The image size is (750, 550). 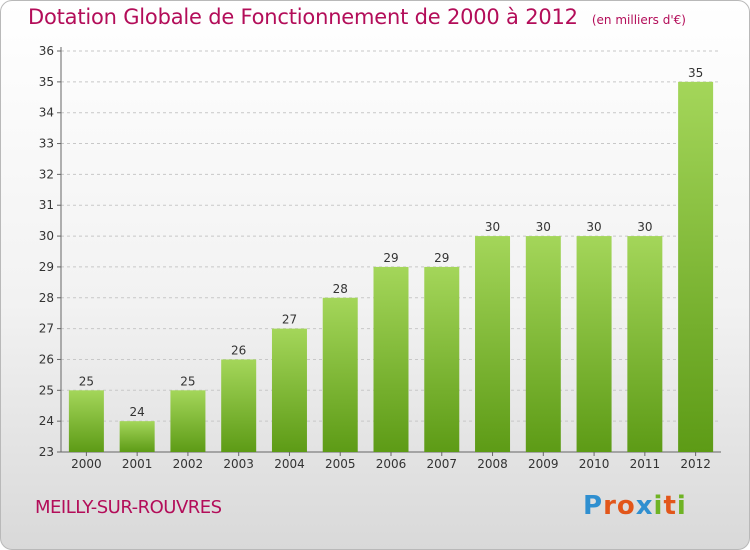 What do you see at coordinates (128, 507) in the screenshot?
I see `commune-name: MEILLY-SUR-ROUVRES` at bounding box center [128, 507].